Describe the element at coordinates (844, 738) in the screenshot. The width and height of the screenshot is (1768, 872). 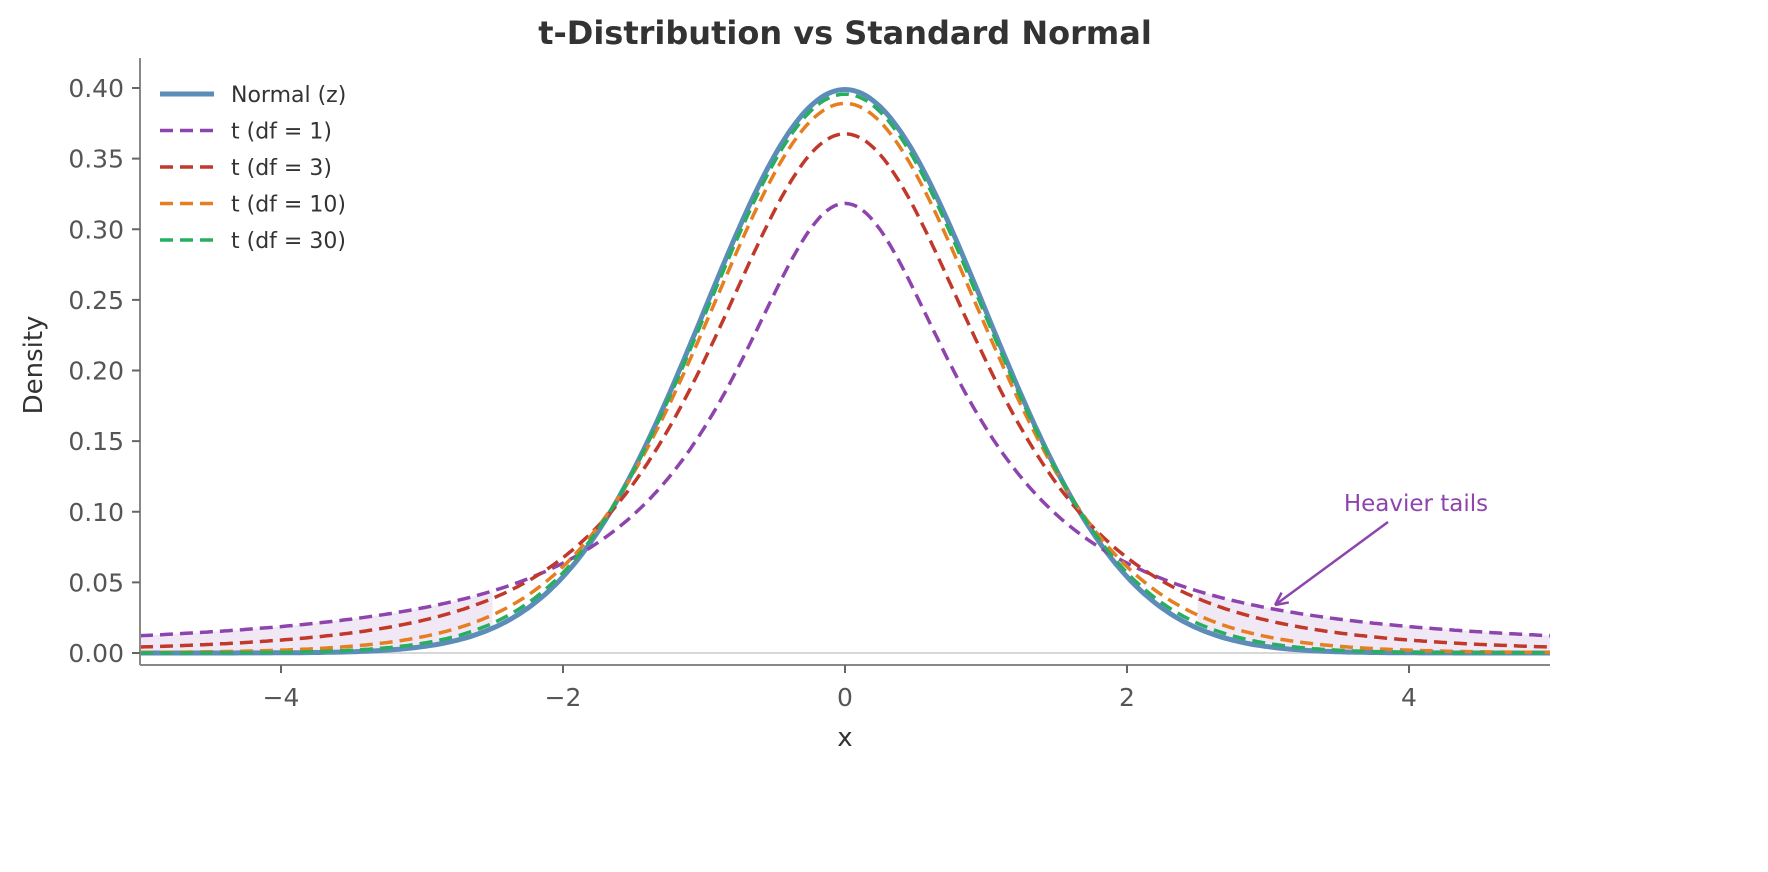
I see `x-axis-label: x` at that location.